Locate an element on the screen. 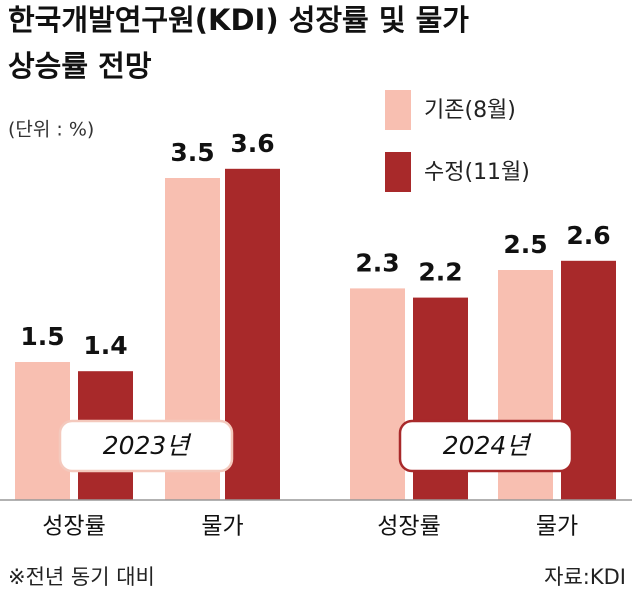 The height and width of the screenshot is (599, 632). unit-label: (단위 : %) is located at coordinates (51, 130).